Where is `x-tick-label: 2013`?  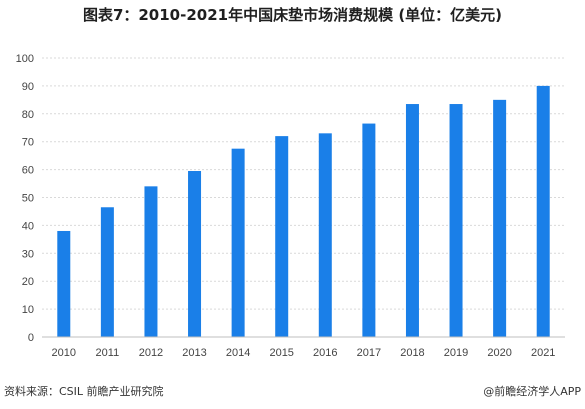
x-tick-label: 2013 is located at coordinates (194, 353).